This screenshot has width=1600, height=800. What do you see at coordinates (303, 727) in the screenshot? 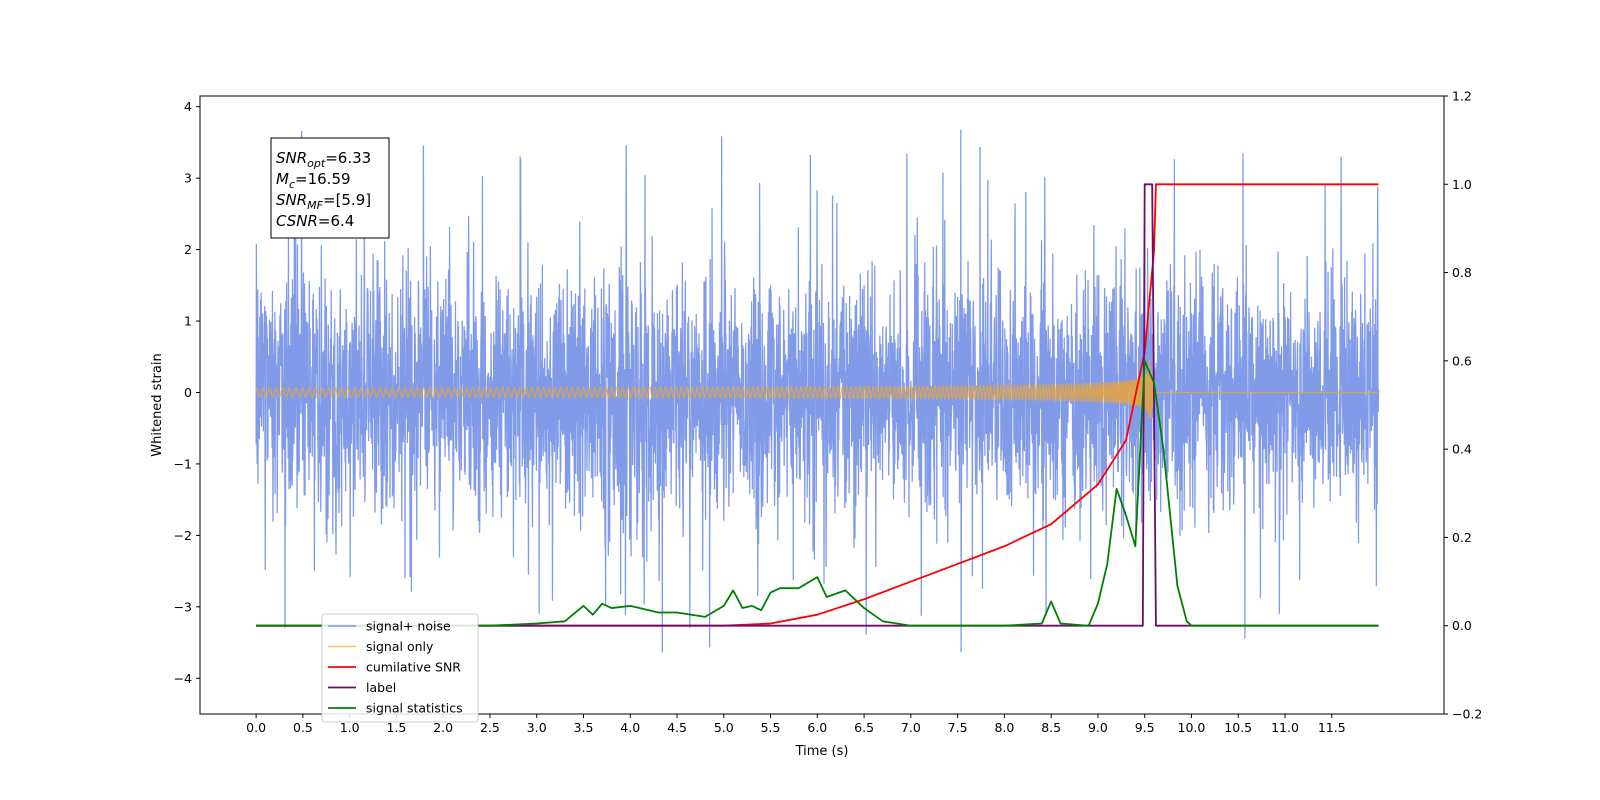
I see `x-tick-label: 0.5` at bounding box center [303, 727].